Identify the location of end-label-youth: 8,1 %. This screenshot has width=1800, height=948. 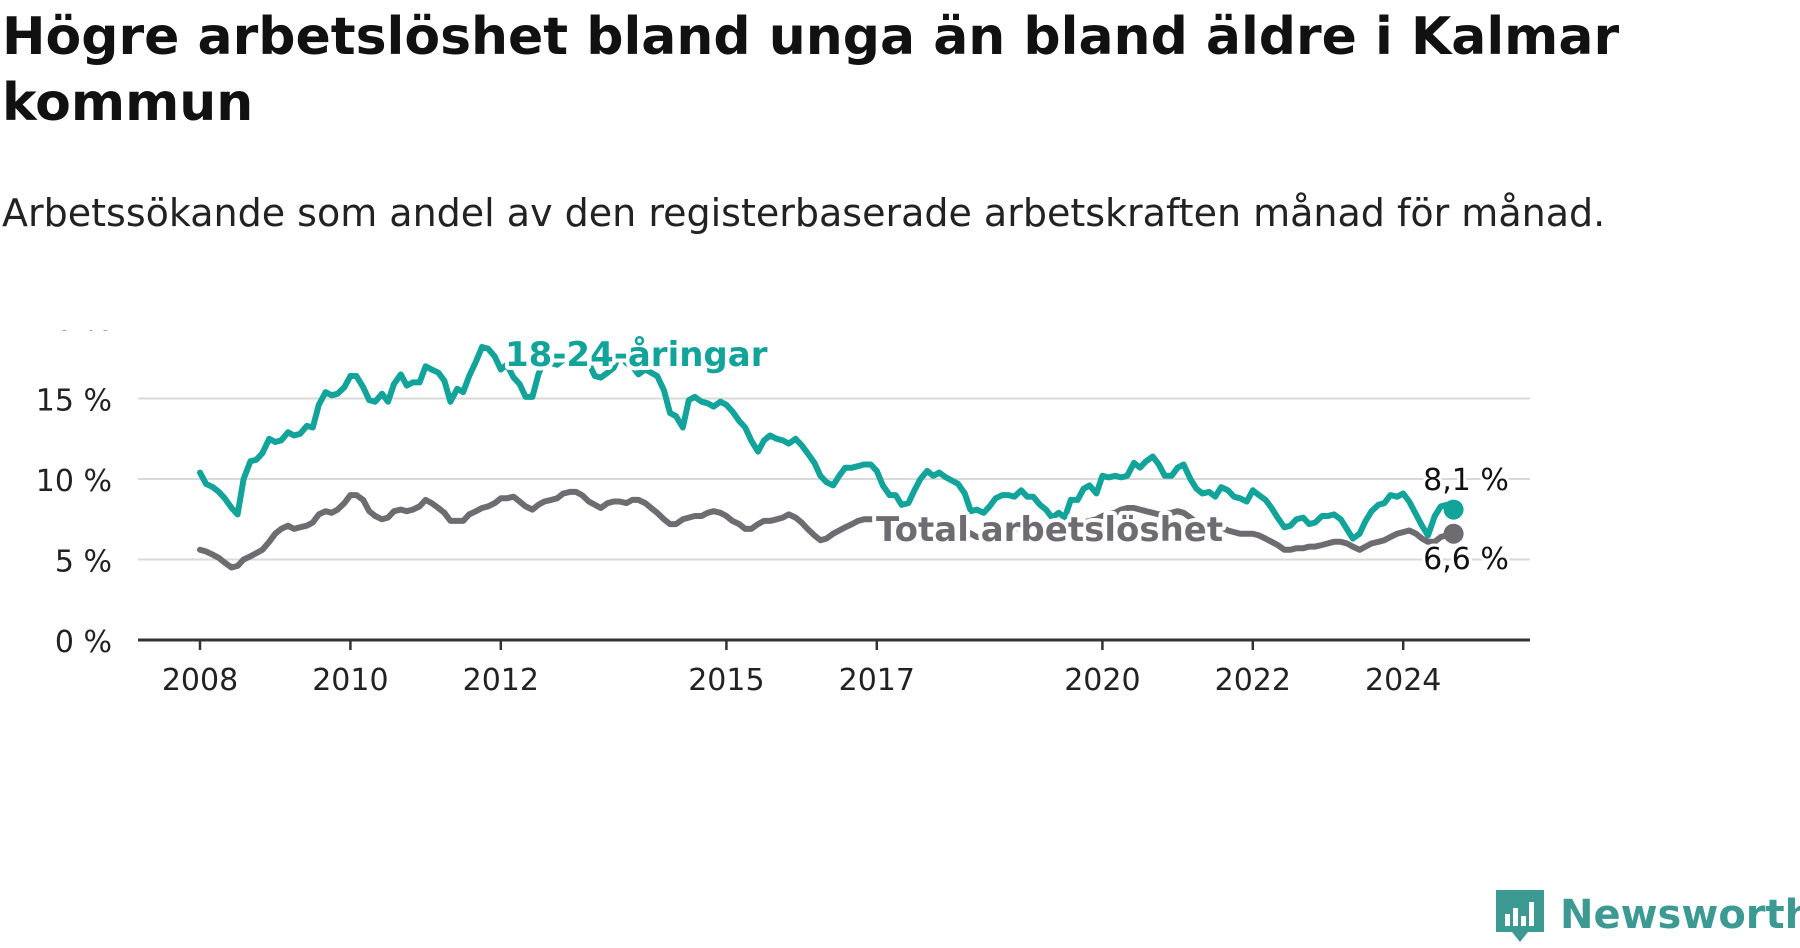
(1466, 480).